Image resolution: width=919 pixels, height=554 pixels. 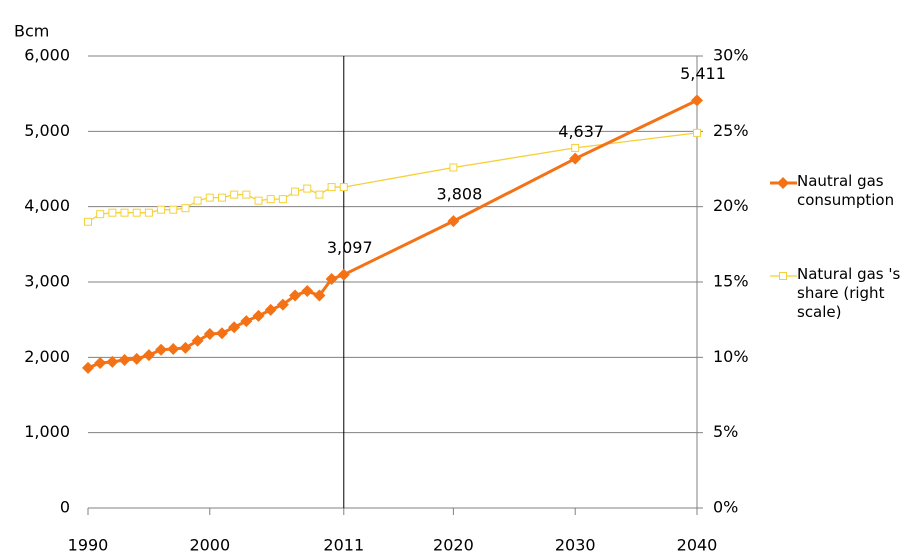 I want to click on x-tick-label: 2030, so click(x=575, y=545).